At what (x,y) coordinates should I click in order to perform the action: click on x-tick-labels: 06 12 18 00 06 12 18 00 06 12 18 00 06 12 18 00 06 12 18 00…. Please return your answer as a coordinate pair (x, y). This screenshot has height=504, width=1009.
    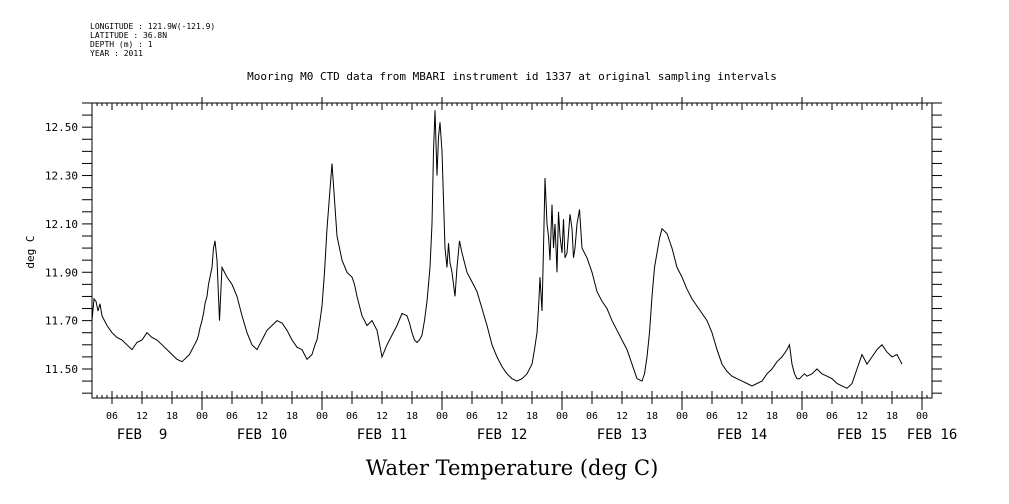
    Looking at the image, I should click on (517, 416).